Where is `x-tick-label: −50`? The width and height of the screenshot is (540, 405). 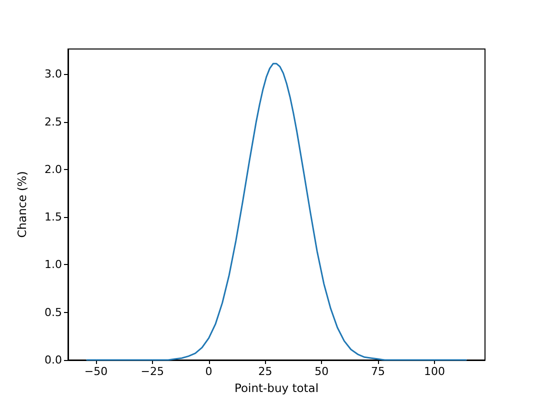
x-tick-label: −50 is located at coordinates (96, 371).